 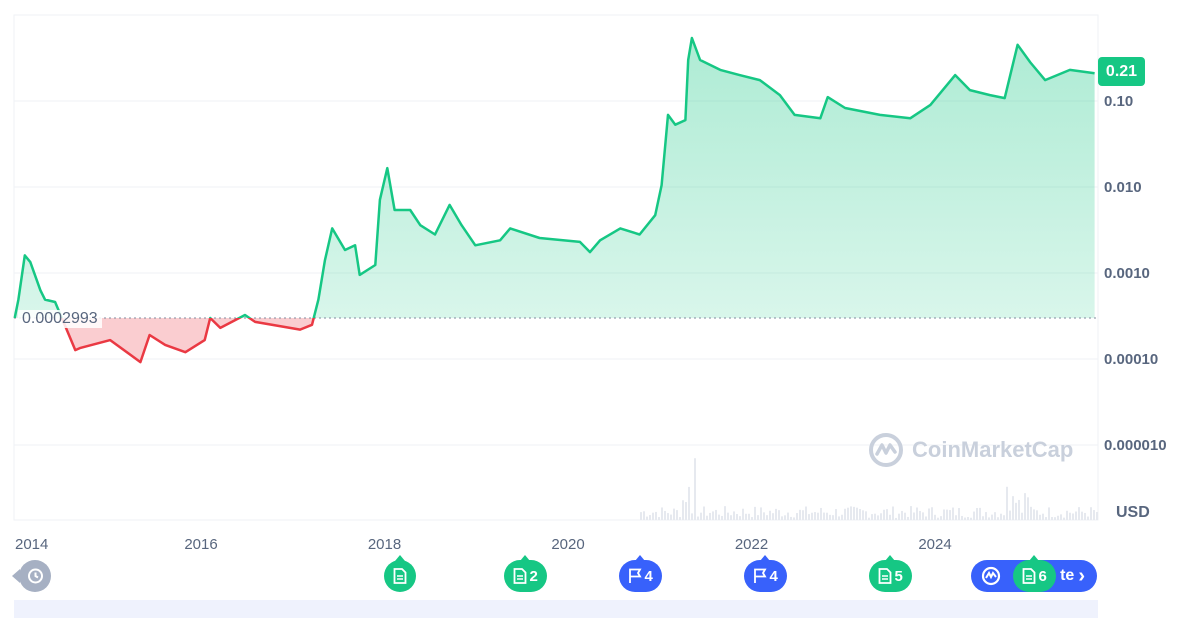 What do you see at coordinates (970, 450) in the screenshot?
I see `watermark: CoinMarketCap` at bounding box center [970, 450].